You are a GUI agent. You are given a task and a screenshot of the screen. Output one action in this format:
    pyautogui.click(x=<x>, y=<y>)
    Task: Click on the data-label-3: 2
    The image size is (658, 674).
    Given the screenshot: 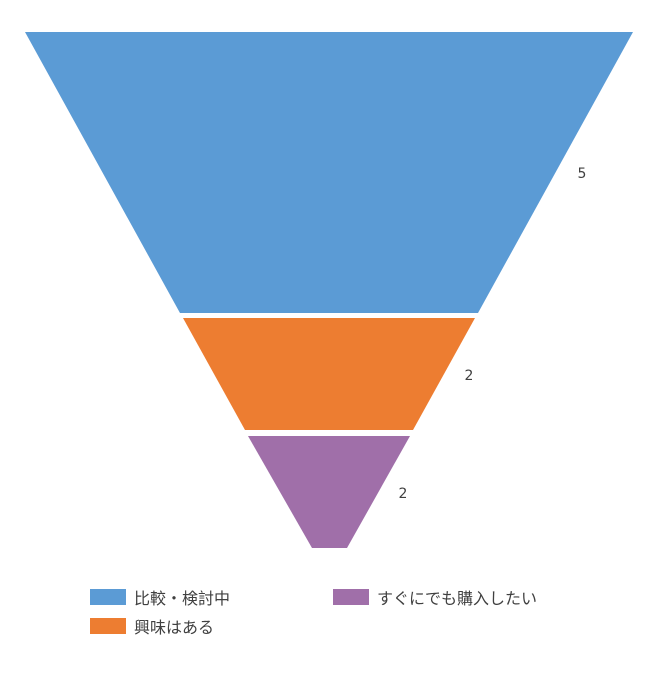 What is the action you would take?
    pyautogui.click(x=403, y=494)
    